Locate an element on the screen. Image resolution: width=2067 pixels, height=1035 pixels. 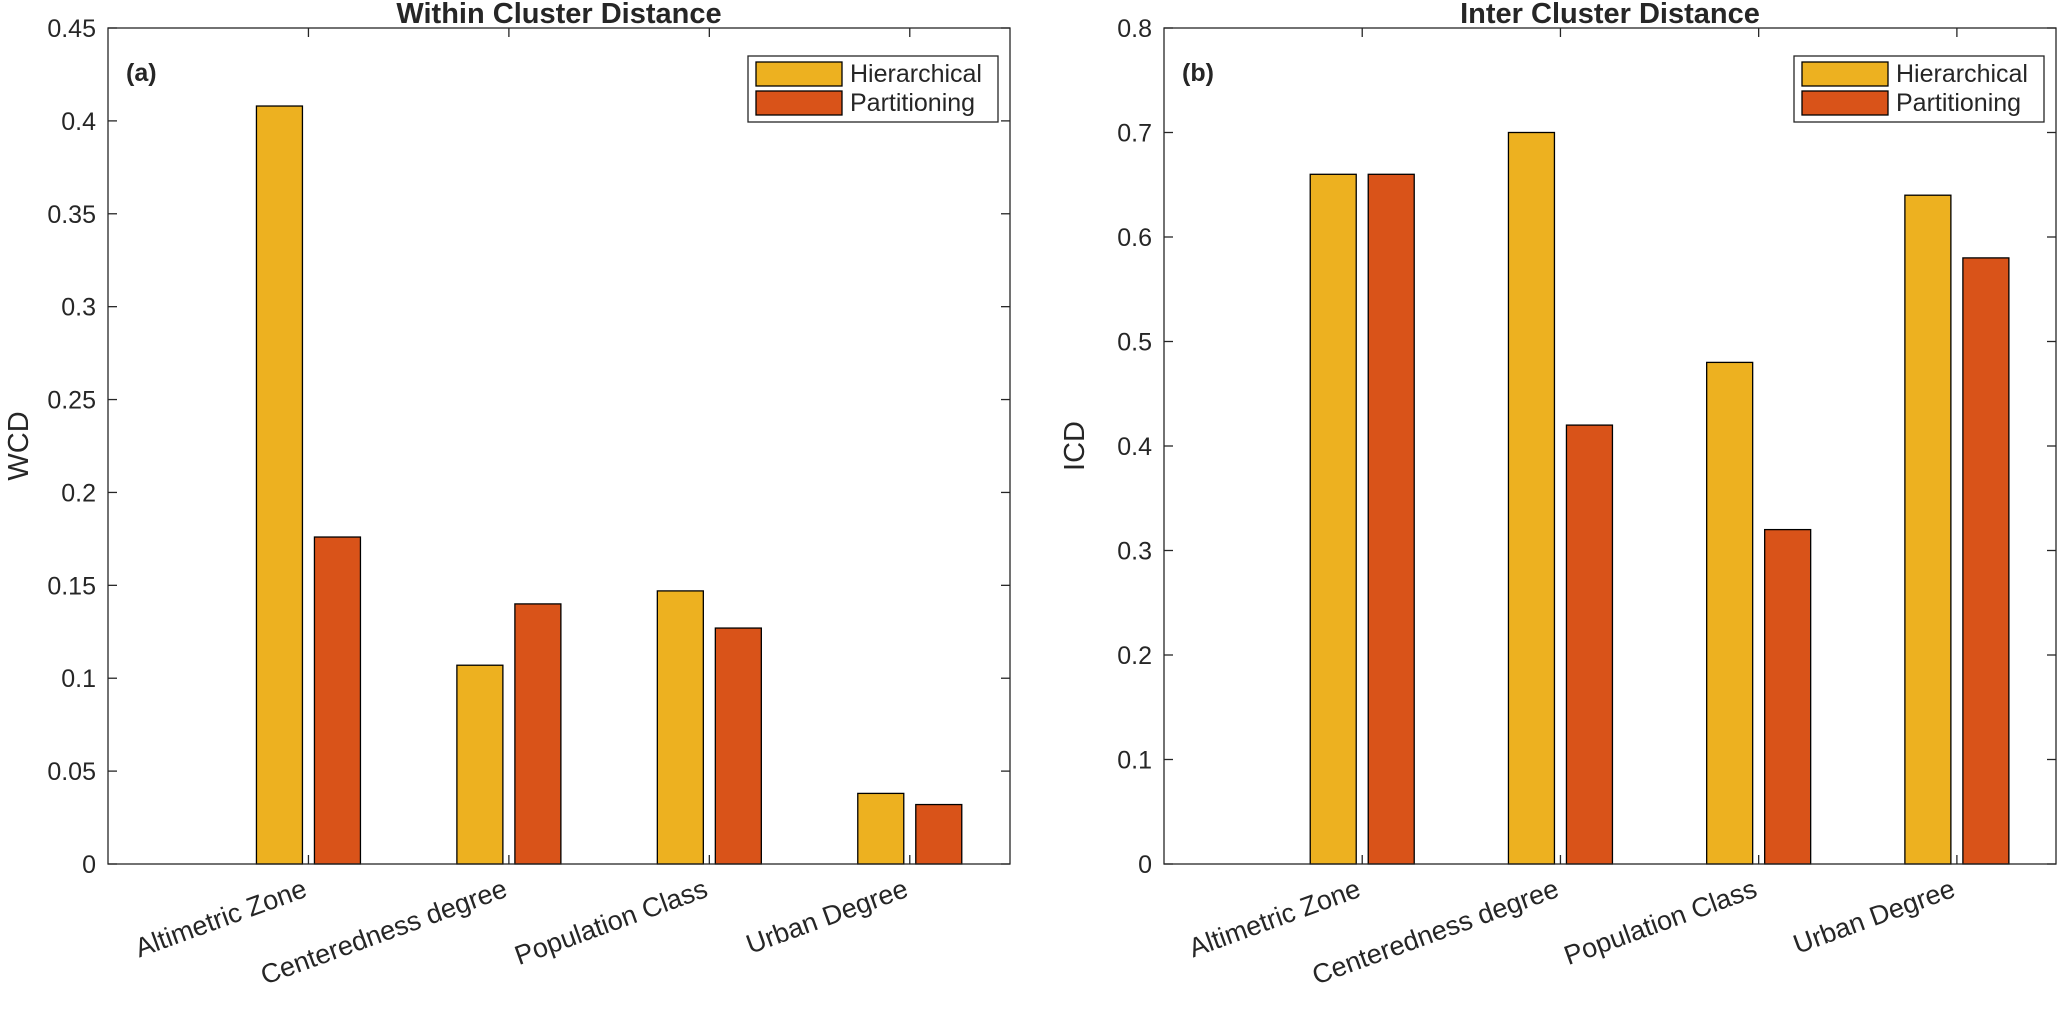
chart-title: Within Cluster Distance is located at coordinates (558, 15).